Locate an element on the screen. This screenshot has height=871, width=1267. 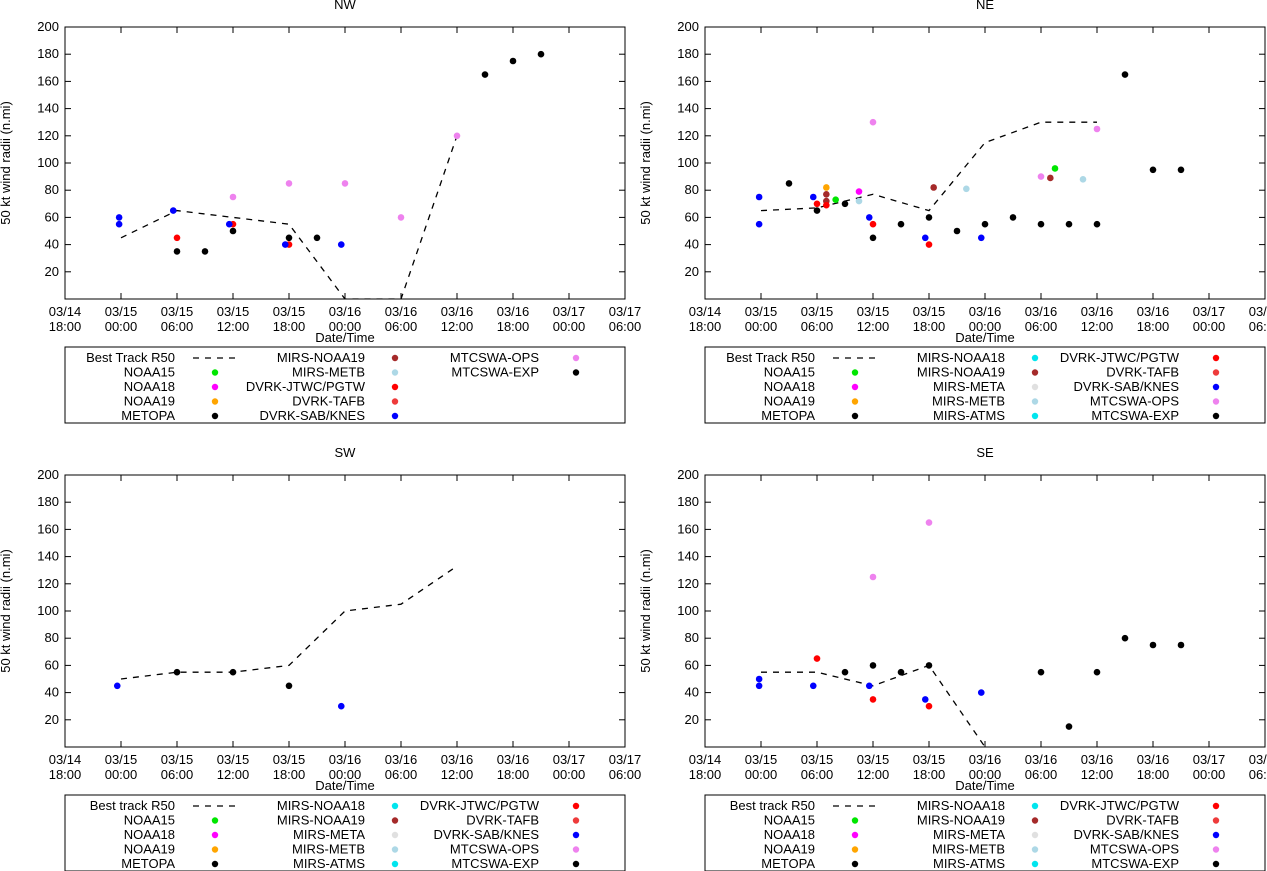
y-tick-label: 20 is located at coordinates (692, 271).